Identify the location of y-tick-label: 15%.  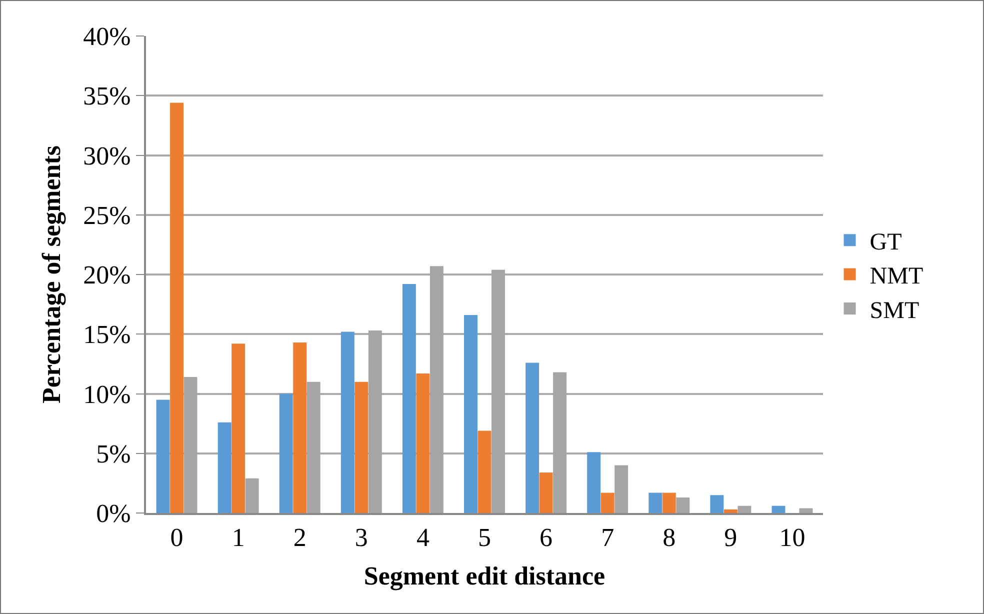
(107, 335).